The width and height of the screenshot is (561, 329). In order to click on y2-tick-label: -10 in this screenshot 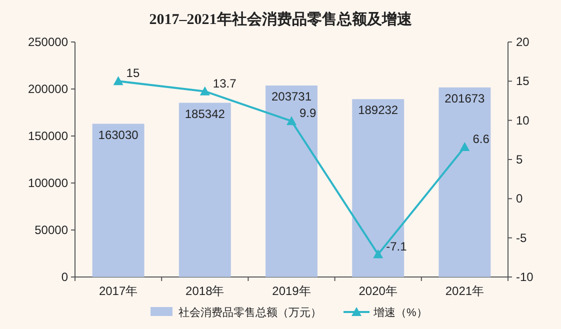, I will do `click(525, 277)`.